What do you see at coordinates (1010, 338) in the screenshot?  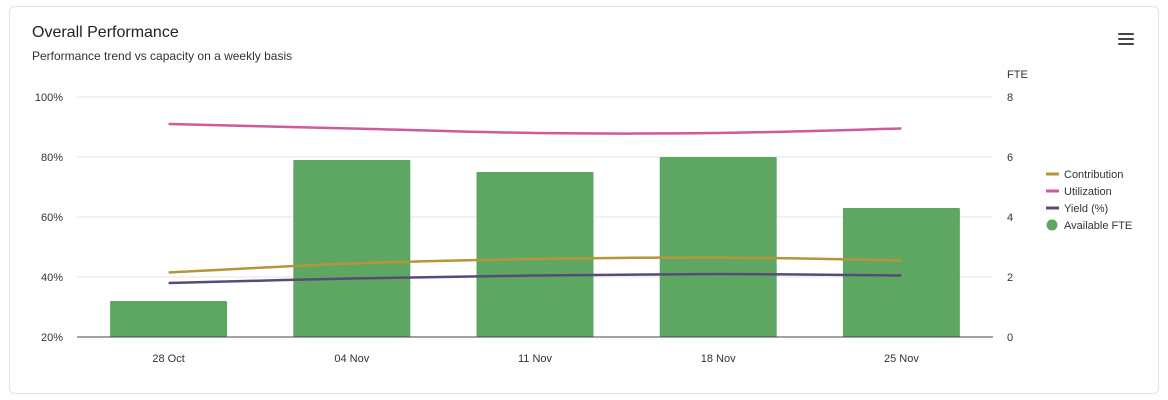 I see `y-right-tick-label: 0` at bounding box center [1010, 338].